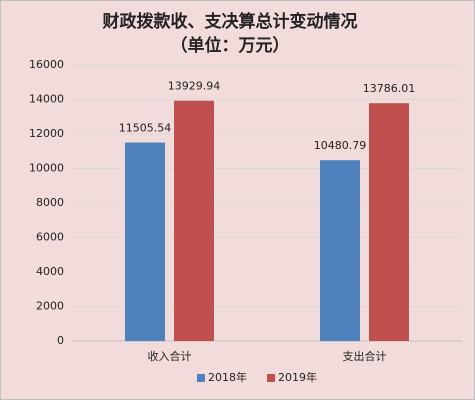 This screenshot has width=475, height=400. I want to click on data-label: 11505.54, so click(145, 128).